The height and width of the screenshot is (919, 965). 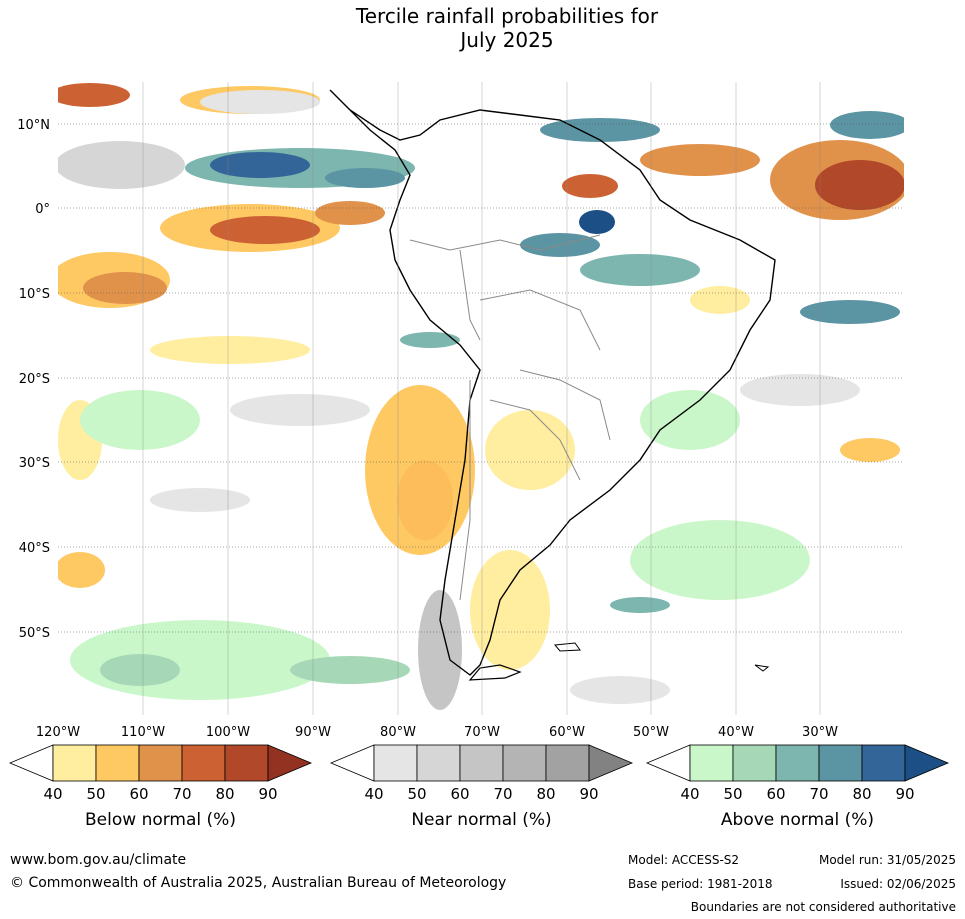 I want to click on legend-near: 40 50 60 70 80 90 Near normal (%), so click(x=481, y=787).